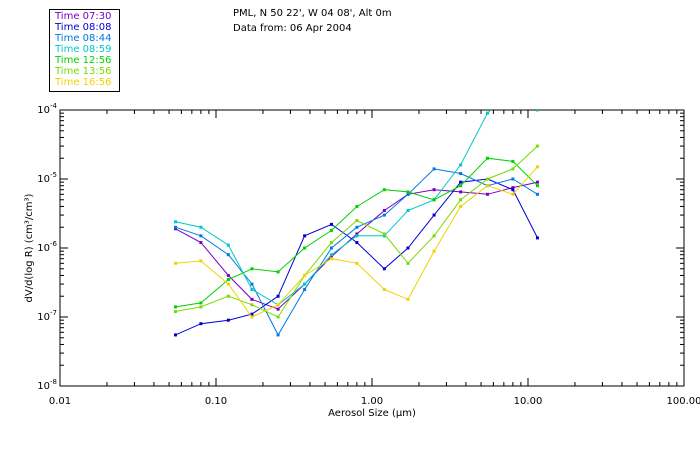 The height and width of the screenshot is (450, 700). Describe the element at coordinates (683, 401) in the screenshot. I see `x-tick-label: 100.00` at that location.